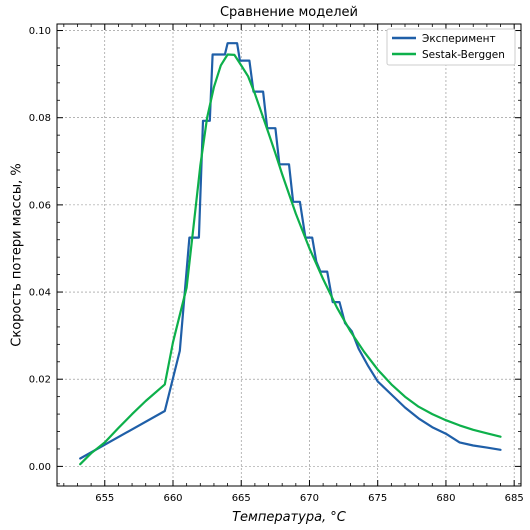 The width and height of the screenshot is (530, 530). I want to click on y-tick-label: 0.06, so click(40, 205).